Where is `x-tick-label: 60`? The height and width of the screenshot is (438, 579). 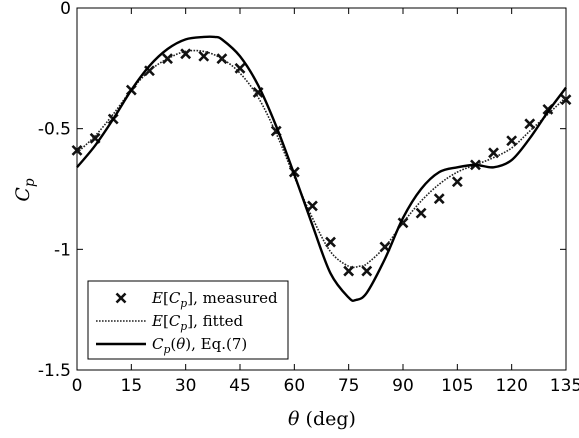 x-tick-label: 60 is located at coordinates (295, 386).